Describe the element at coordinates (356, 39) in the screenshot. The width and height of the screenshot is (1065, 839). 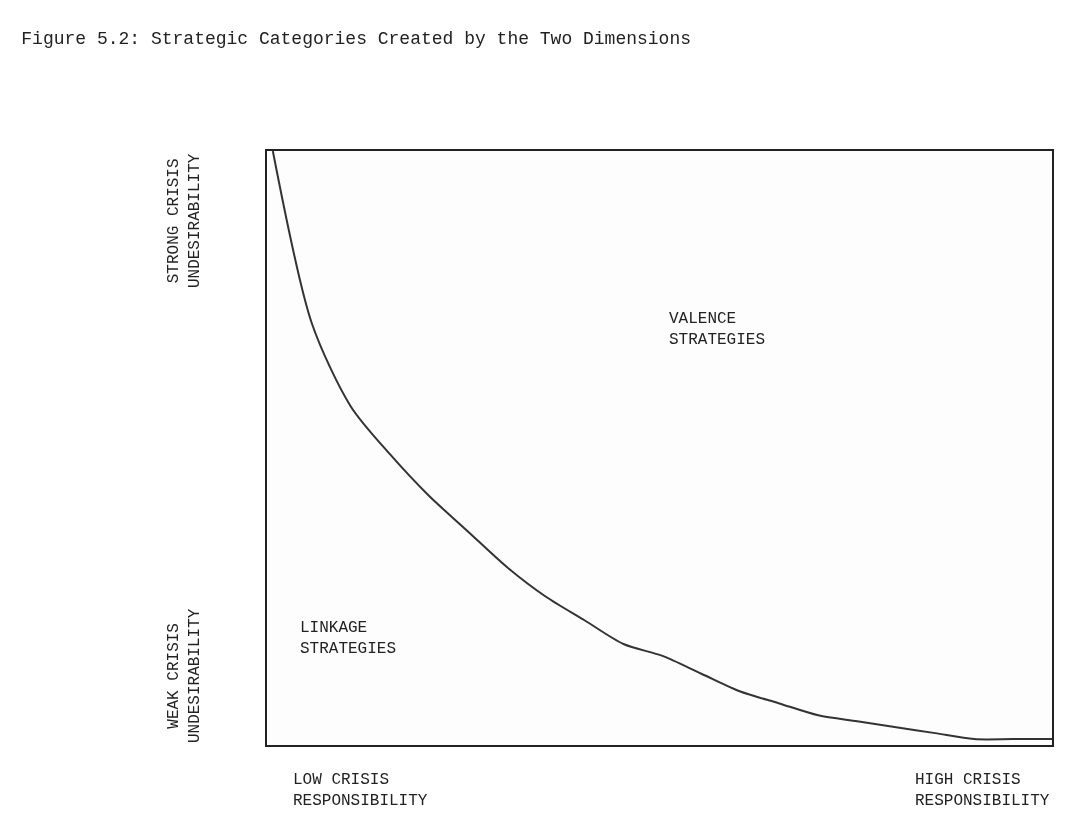
I see `chart-title: Figure 5.2: Strategic Categories Created by the Two Dimensions` at that location.